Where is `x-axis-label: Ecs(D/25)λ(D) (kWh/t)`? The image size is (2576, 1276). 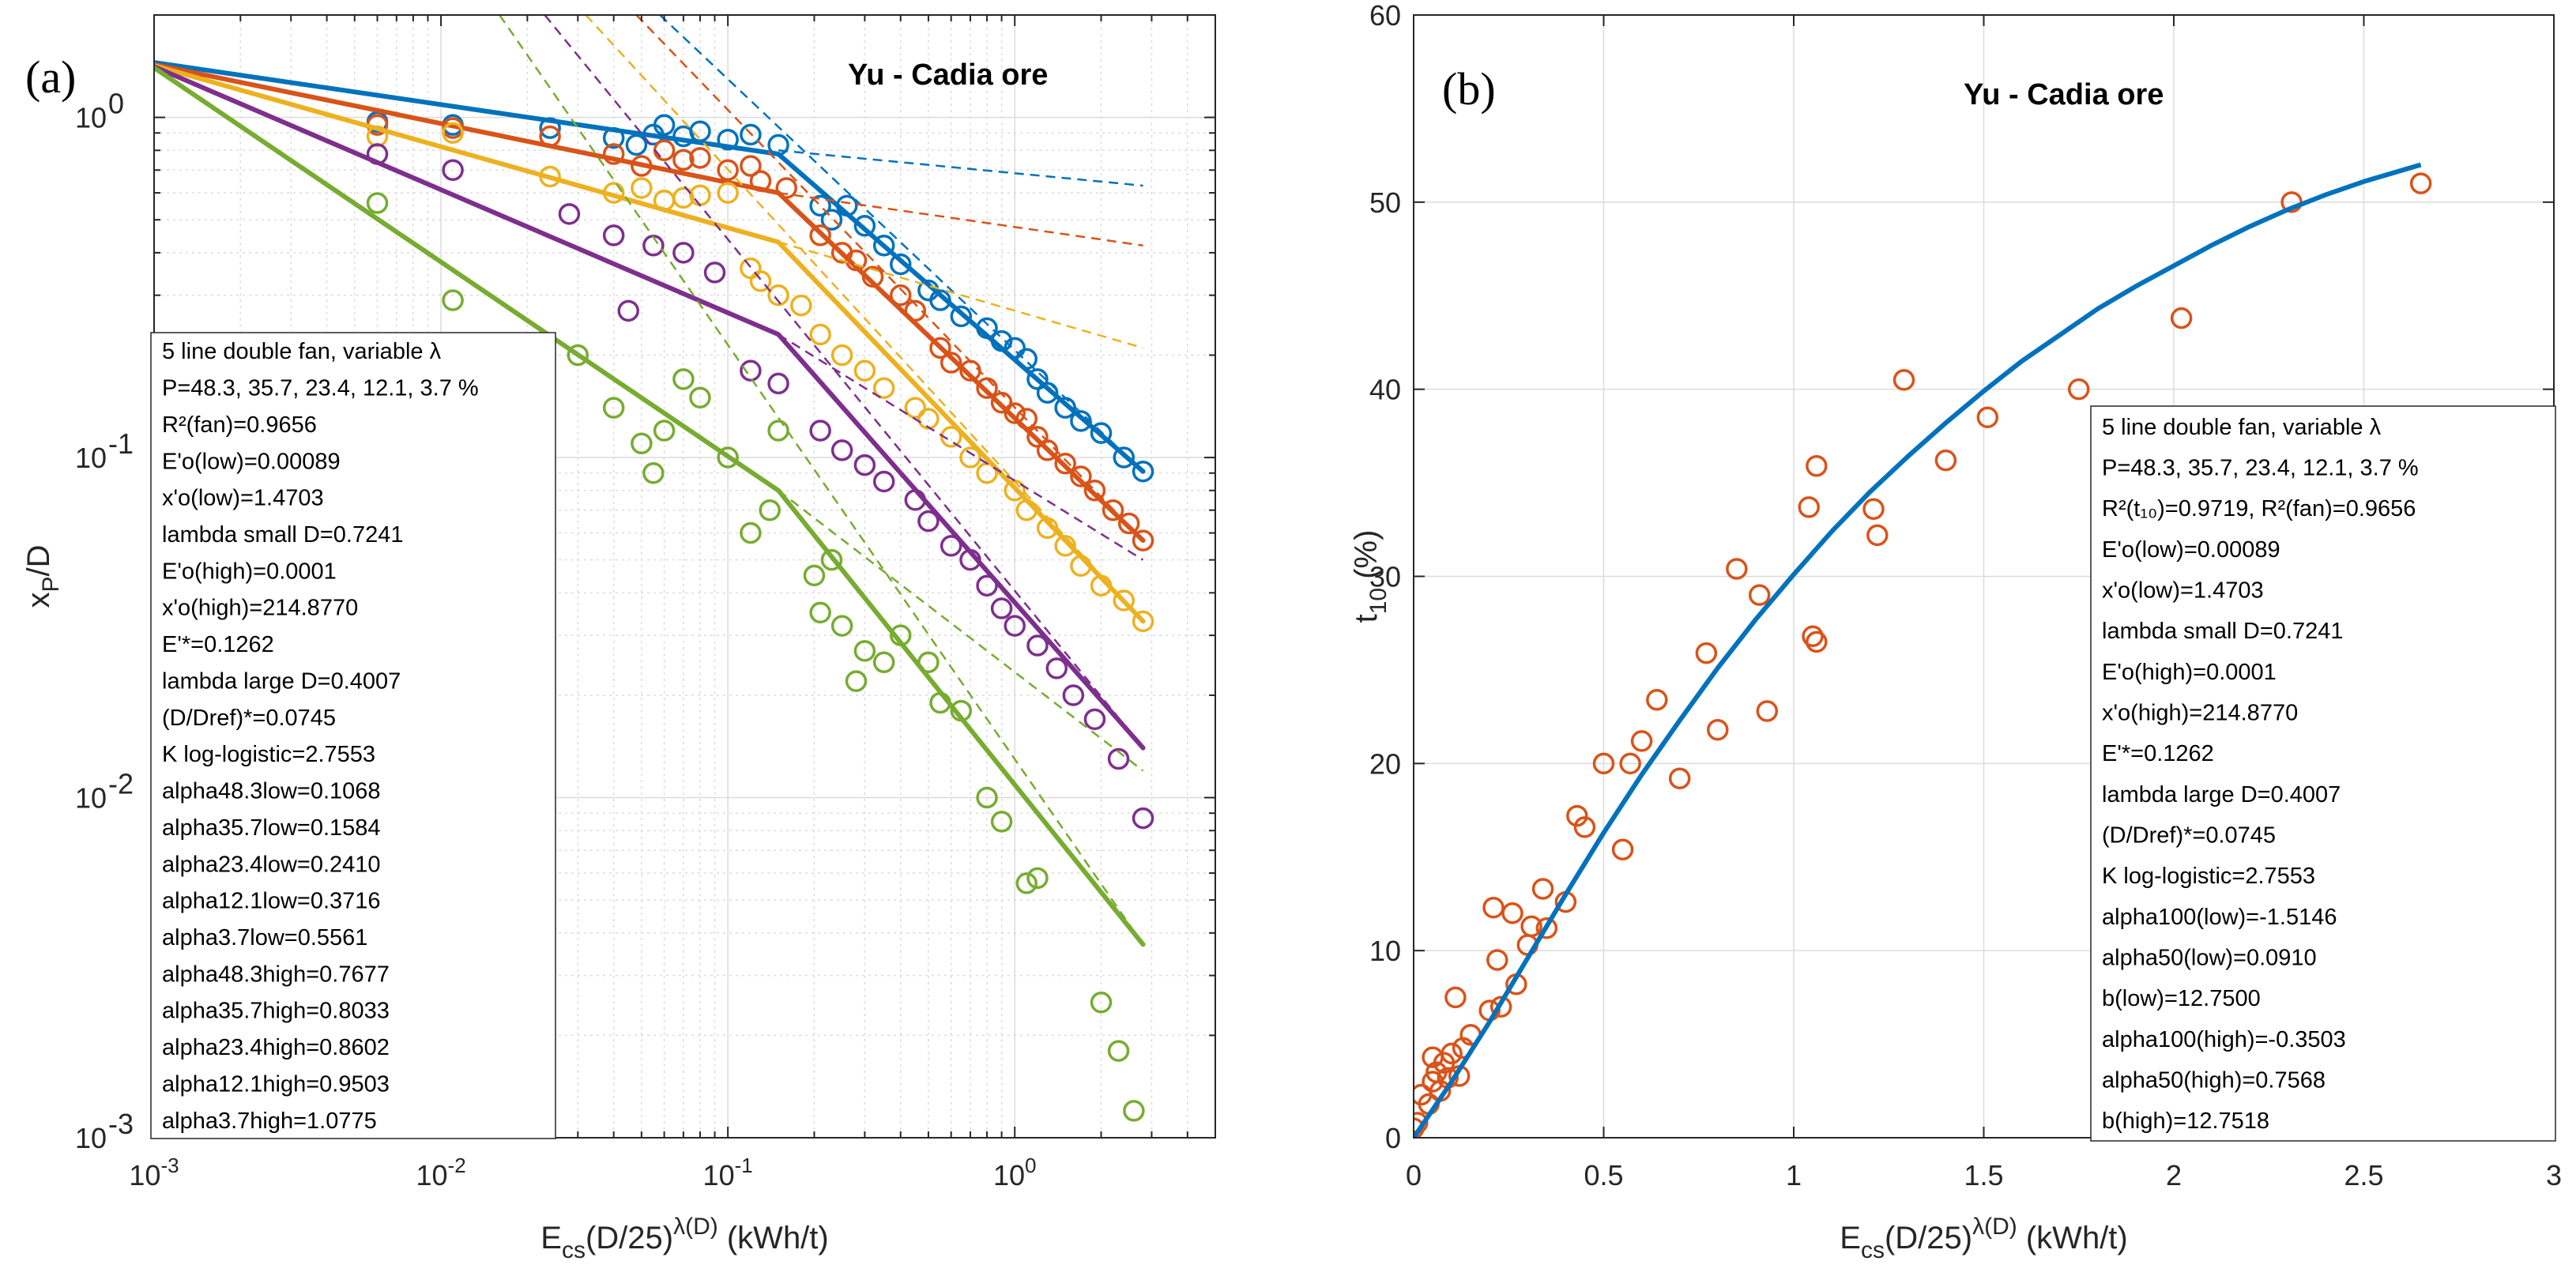 x-axis-label: Ecs(D/25)λ(D) (kWh/t) is located at coordinates (684, 1238).